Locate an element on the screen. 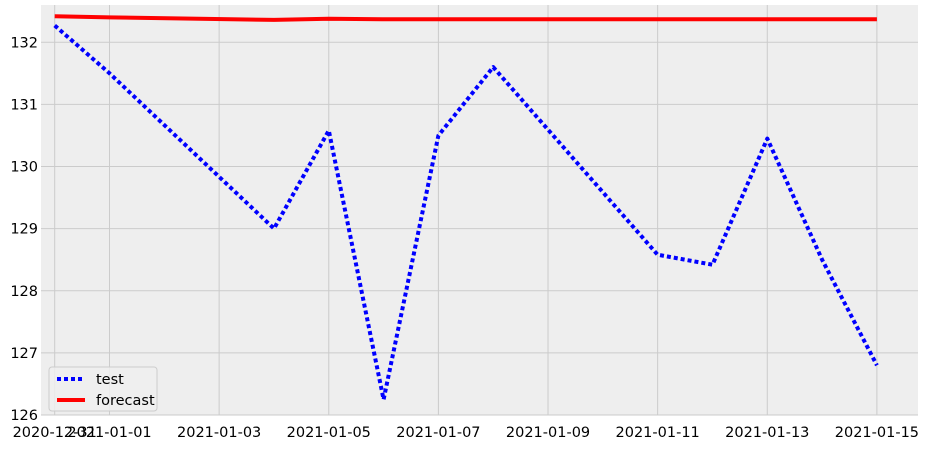 The image size is (931, 461). x-tick-label: 2021-01-15 is located at coordinates (877, 433).